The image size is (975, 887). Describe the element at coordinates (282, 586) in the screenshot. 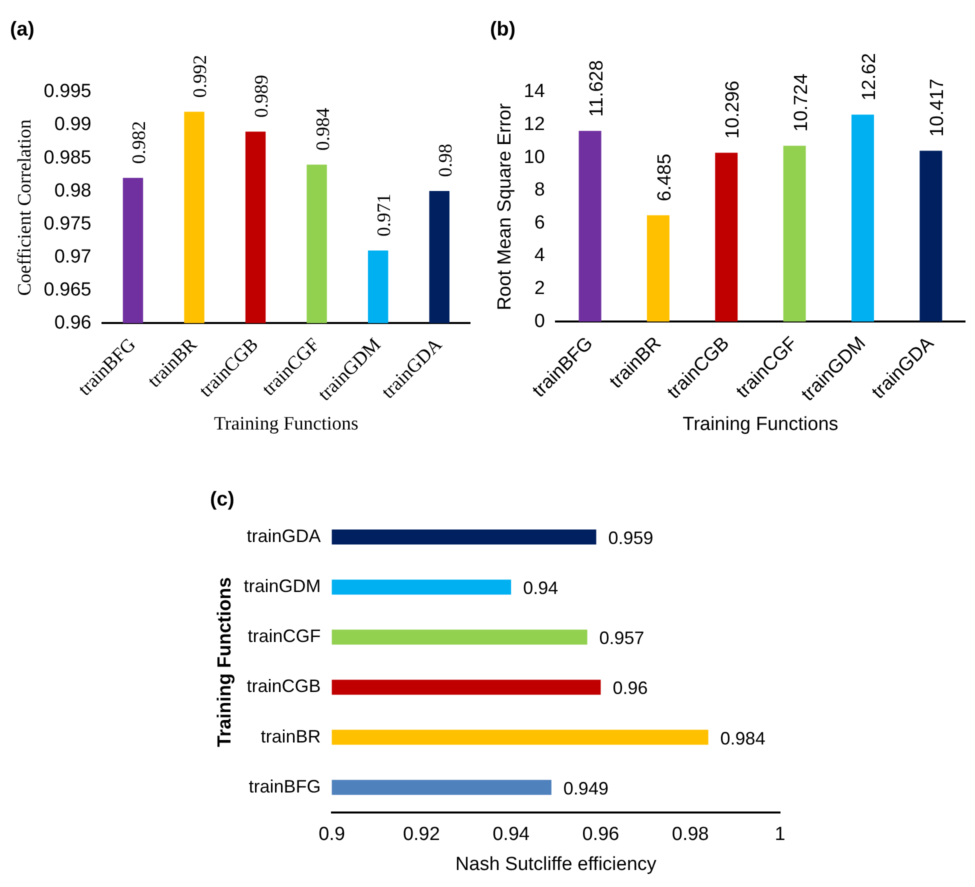

I see `y-tick-label: trainGDM` at that location.